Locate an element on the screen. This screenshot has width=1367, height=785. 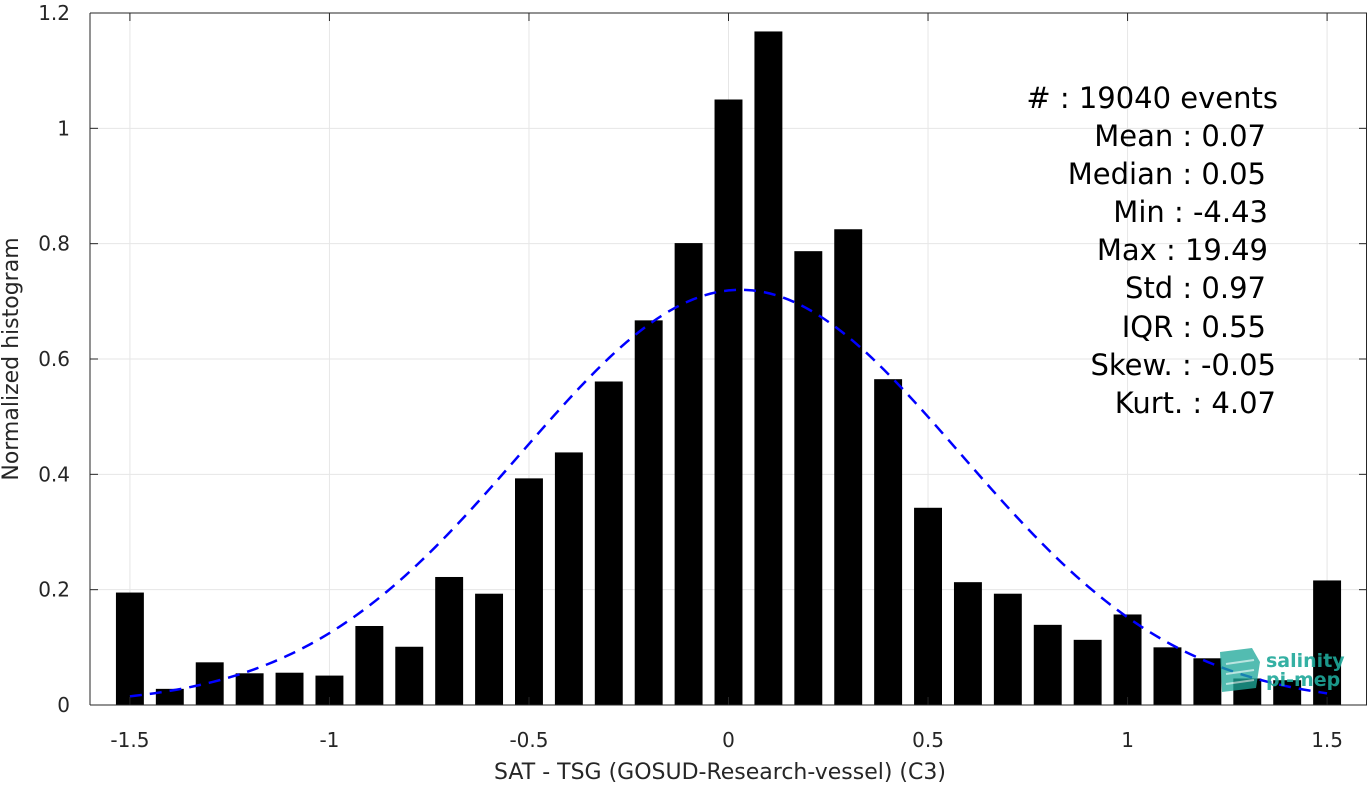
x-tick-label: -1 is located at coordinates (329, 740).